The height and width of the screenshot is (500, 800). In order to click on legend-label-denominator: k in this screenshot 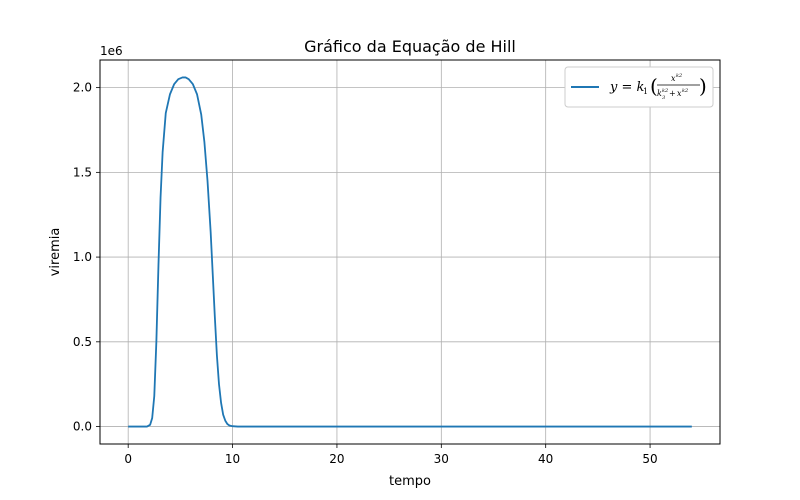, I will do `click(659, 93)`.